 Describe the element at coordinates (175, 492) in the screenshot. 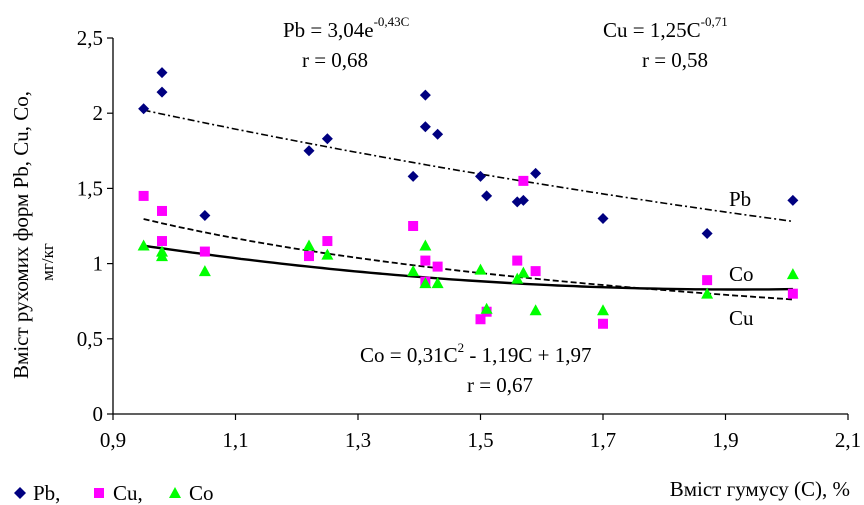

I see `legend-marker-co` at that location.